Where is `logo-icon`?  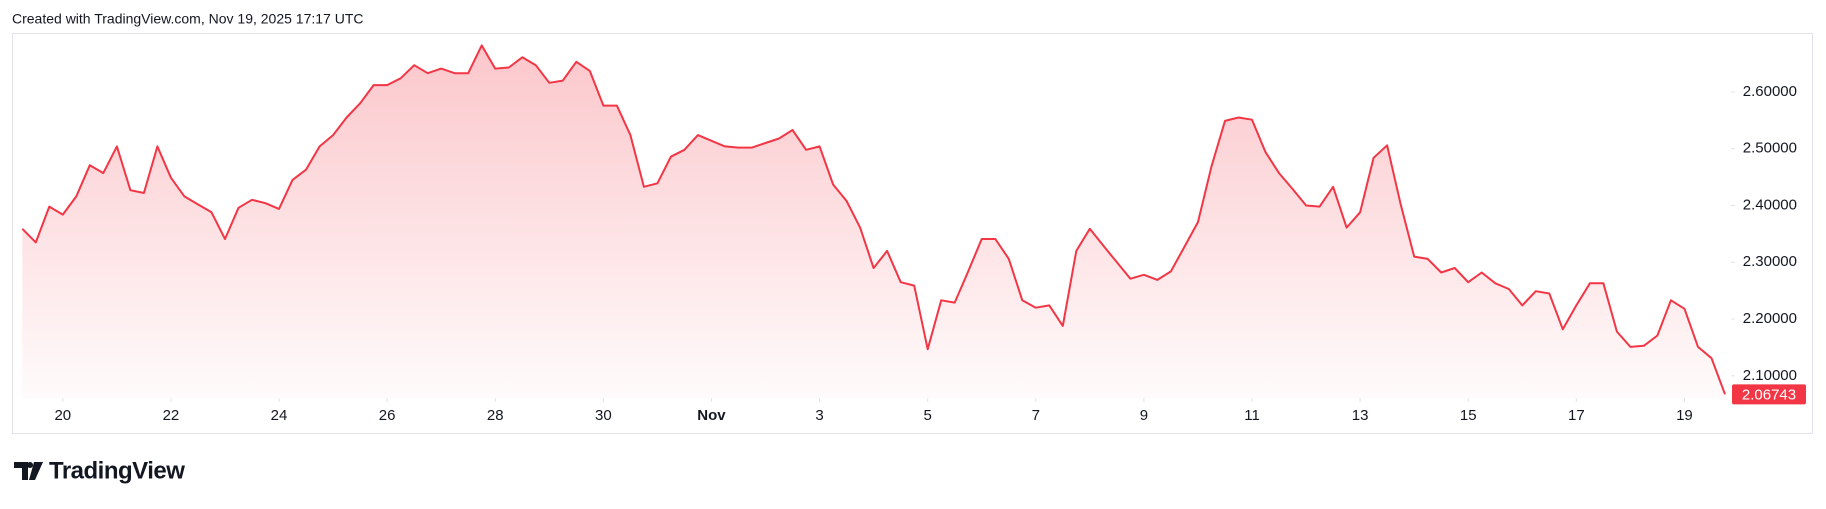
logo-icon is located at coordinates (28, 470).